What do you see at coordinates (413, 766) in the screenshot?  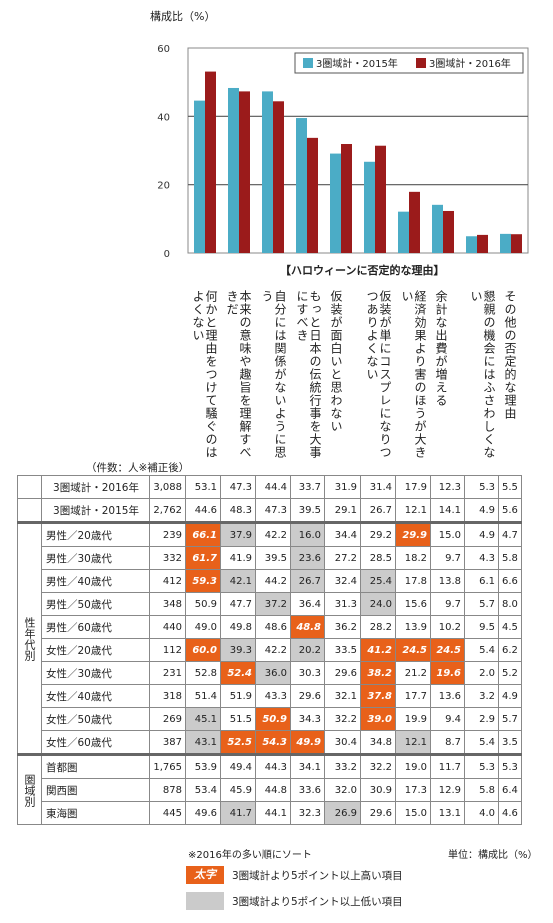 I see `value-cell: 19.0` at bounding box center [413, 766].